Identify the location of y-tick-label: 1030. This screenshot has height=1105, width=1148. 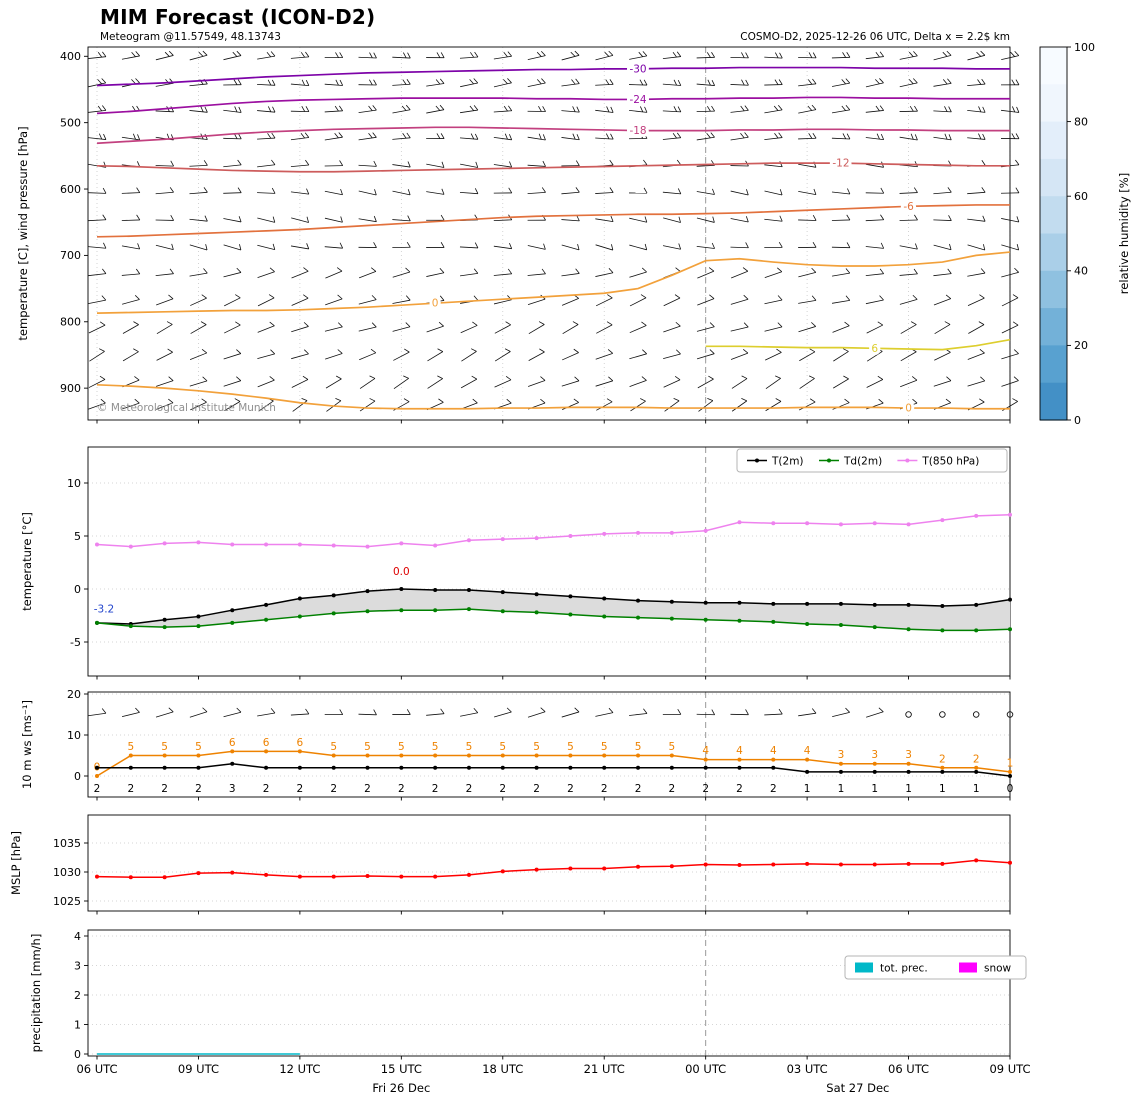
(67, 872).